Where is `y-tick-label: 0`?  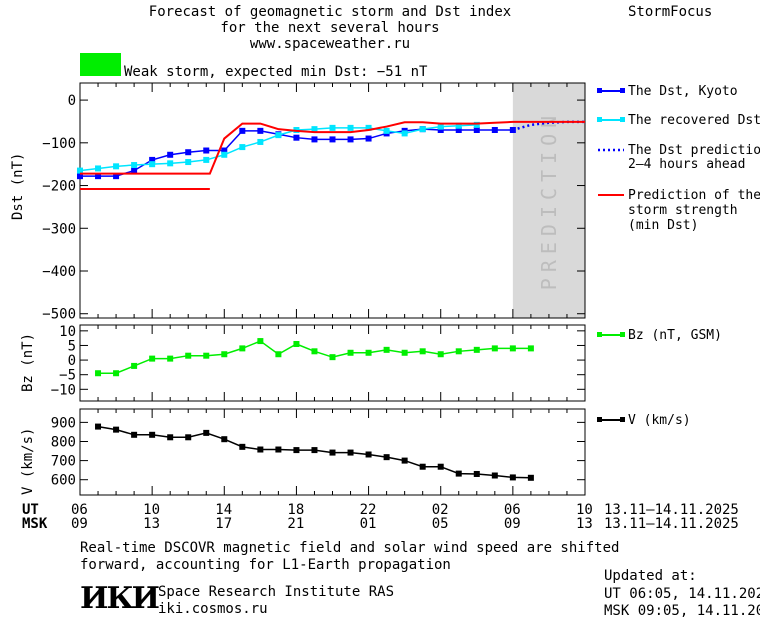 y-tick-label: 0 is located at coordinates (72, 361).